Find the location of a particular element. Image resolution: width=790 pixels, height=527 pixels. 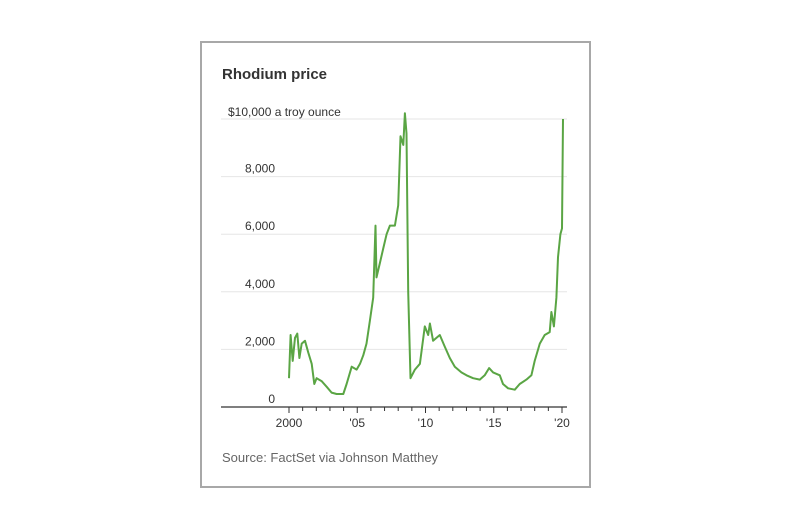

y-tick-label: 8,000 is located at coordinates (260, 169).